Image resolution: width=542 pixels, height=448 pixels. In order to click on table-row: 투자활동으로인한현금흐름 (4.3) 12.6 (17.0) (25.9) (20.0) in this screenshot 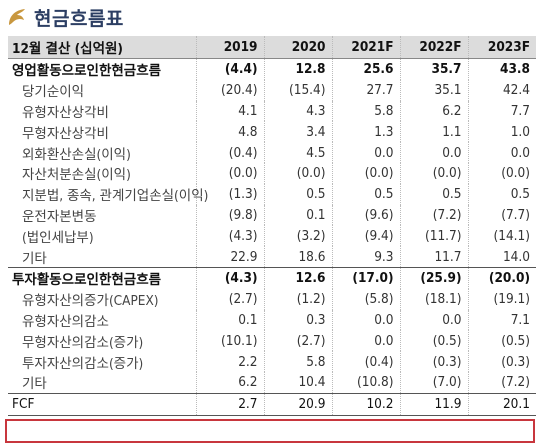, I will do `click(272, 277)`.